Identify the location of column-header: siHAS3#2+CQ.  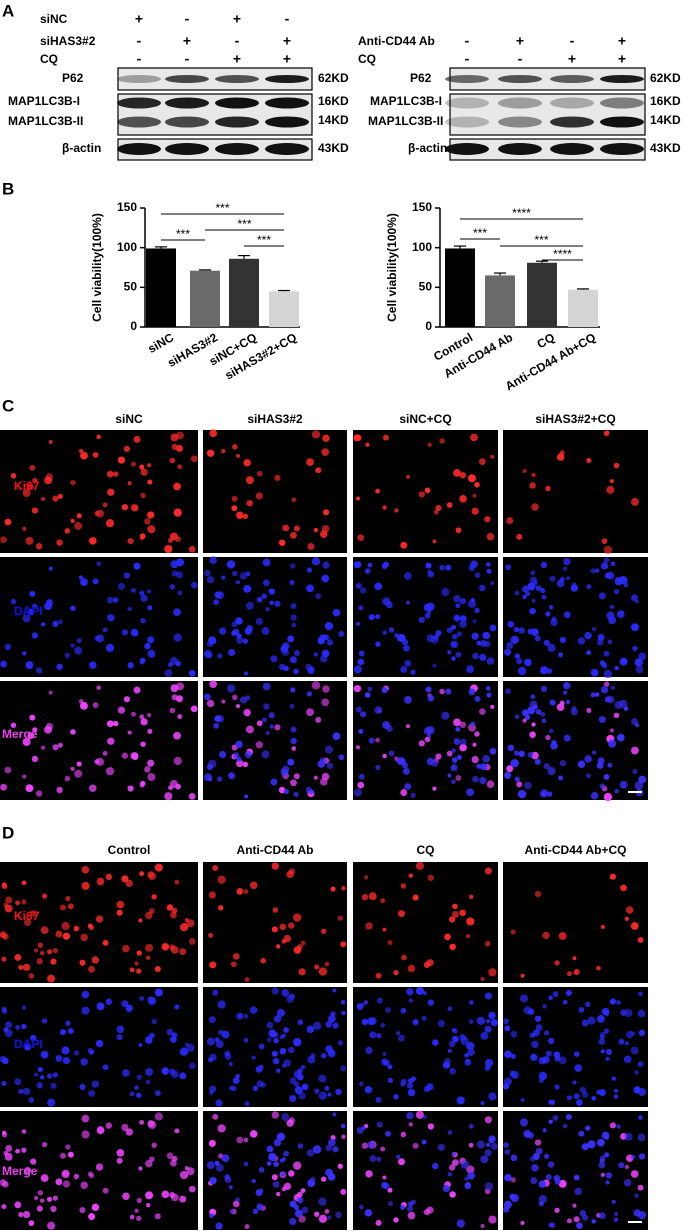
(575, 419).